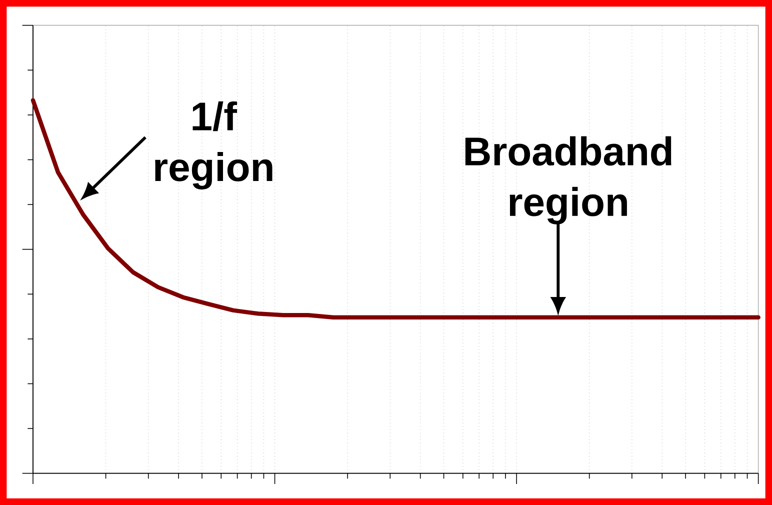 This screenshot has height=505, width=772. Describe the element at coordinates (213, 145) in the screenshot. I see `annotation: 1/f region` at that location.